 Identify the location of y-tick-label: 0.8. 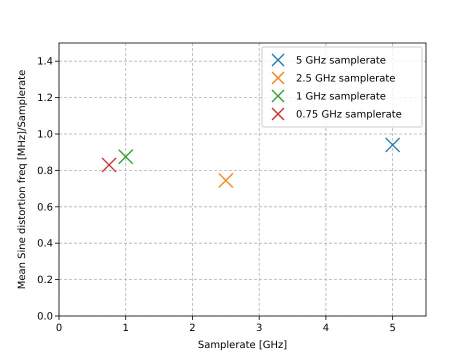
(45, 171).